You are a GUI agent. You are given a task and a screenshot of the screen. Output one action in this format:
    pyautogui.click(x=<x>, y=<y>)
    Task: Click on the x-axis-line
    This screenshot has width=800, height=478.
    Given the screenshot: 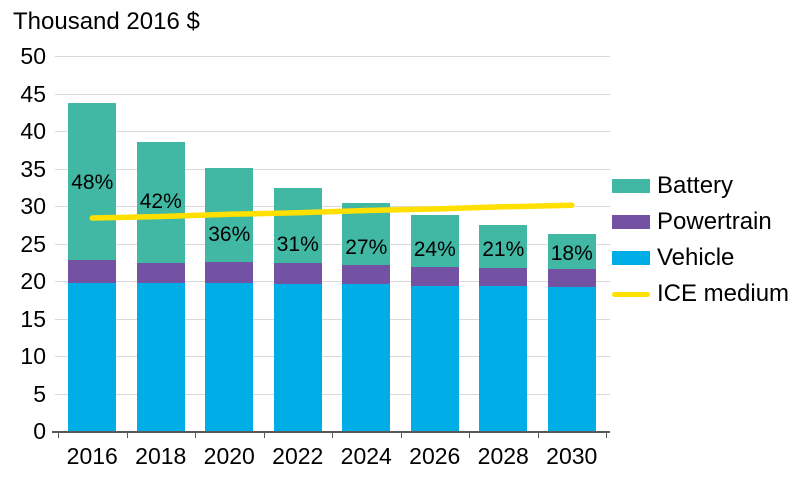 What is the action you would take?
    pyautogui.click(x=331, y=432)
    